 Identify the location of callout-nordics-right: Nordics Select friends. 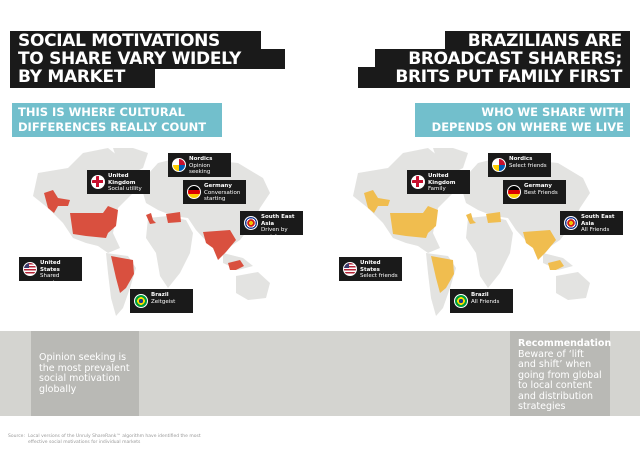
(519, 165).